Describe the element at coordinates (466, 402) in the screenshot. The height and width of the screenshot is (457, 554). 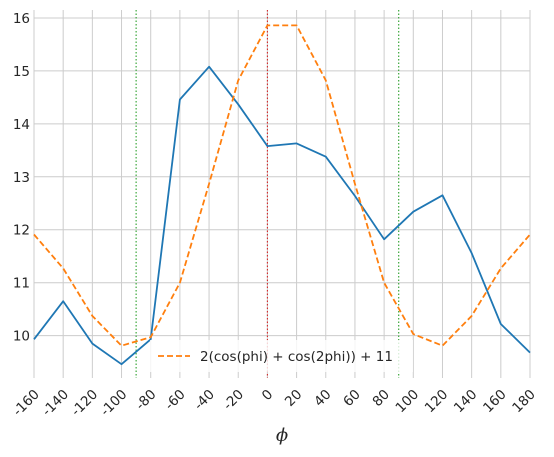
I see `x-tick-label: 140` at that location.